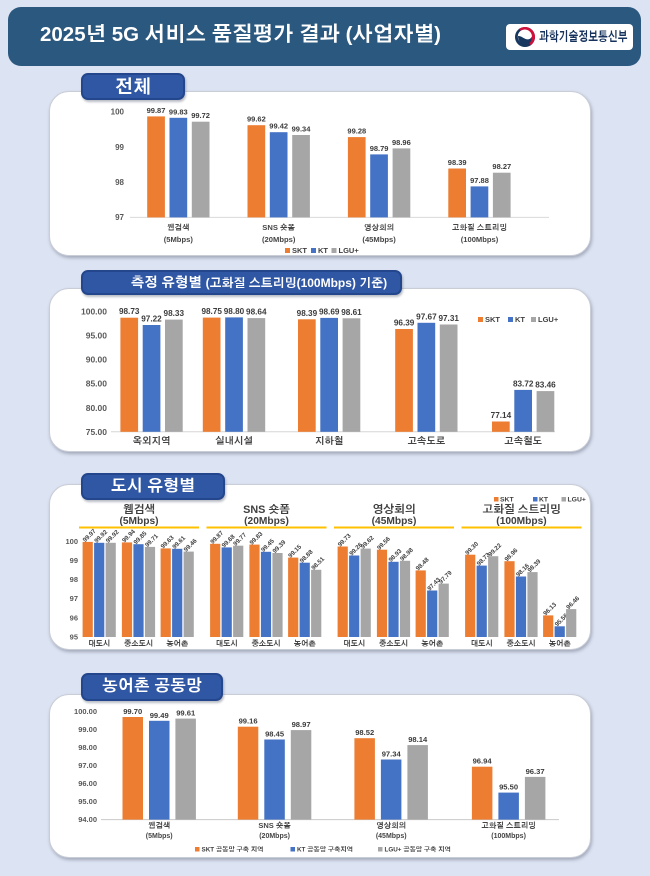 This screenshot has width=650, height=876. What do you see at coordinates (97, 384) in the screenshot?
I see `svg-text: 85.00` at bounding box center [97, 384].